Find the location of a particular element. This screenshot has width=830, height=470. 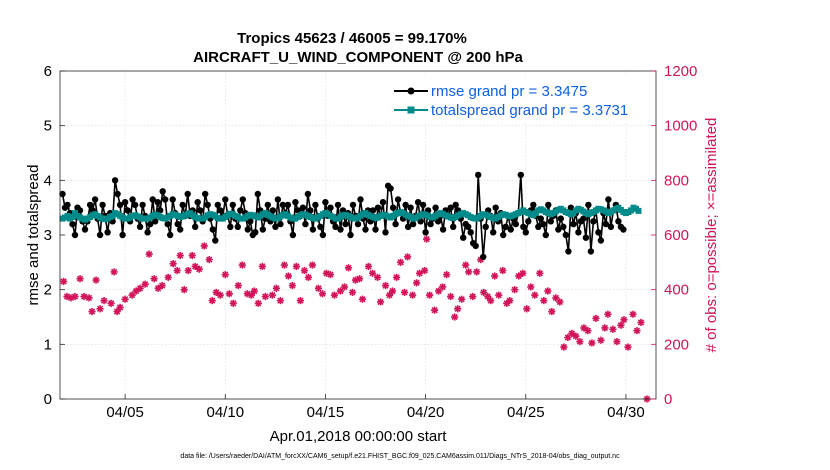

x-tick-label: 04/30 is located at coordinates (626, 412).